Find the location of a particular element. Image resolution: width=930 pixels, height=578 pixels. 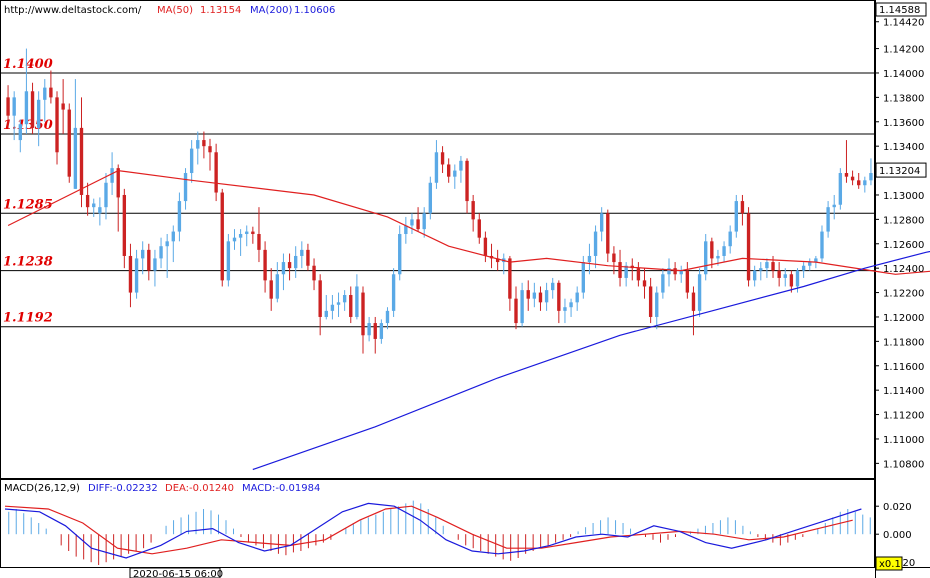

zoom-label: x0.1 is located at coordinates (890, 564).